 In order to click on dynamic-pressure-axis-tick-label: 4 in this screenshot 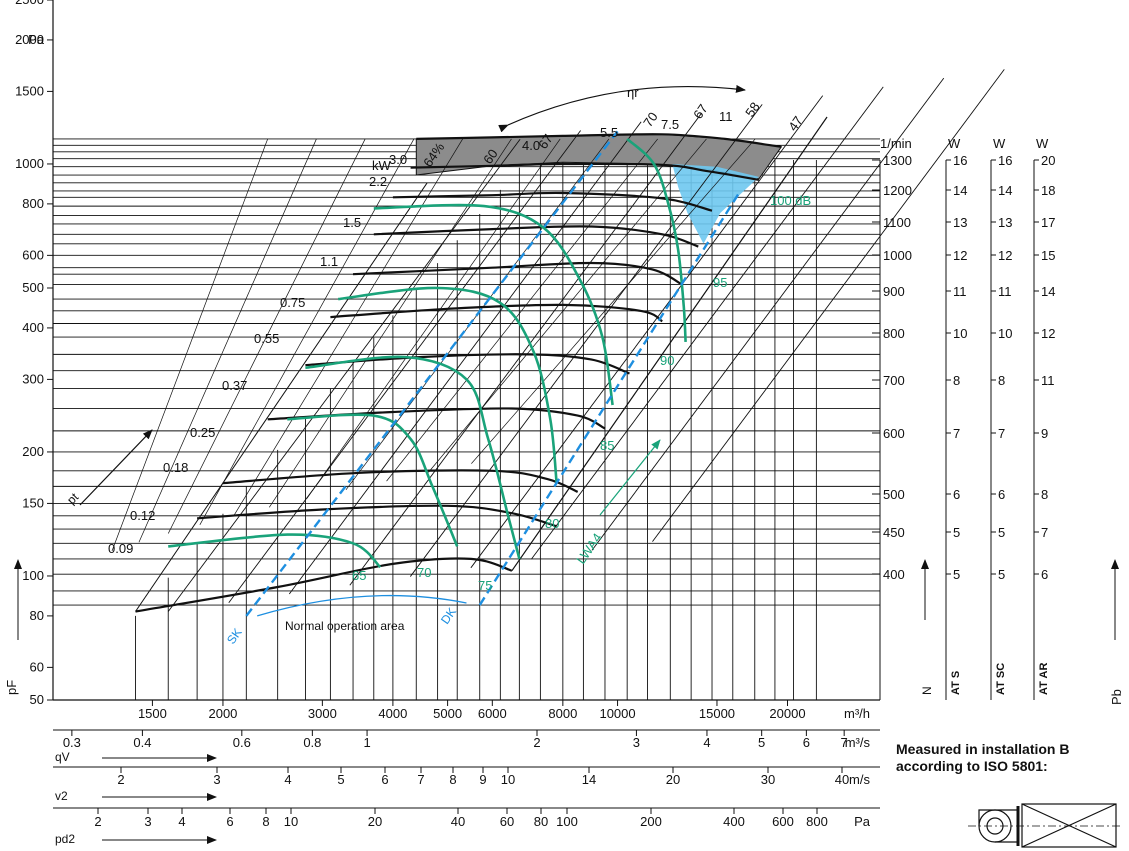, I will do `click(181, 821)`.